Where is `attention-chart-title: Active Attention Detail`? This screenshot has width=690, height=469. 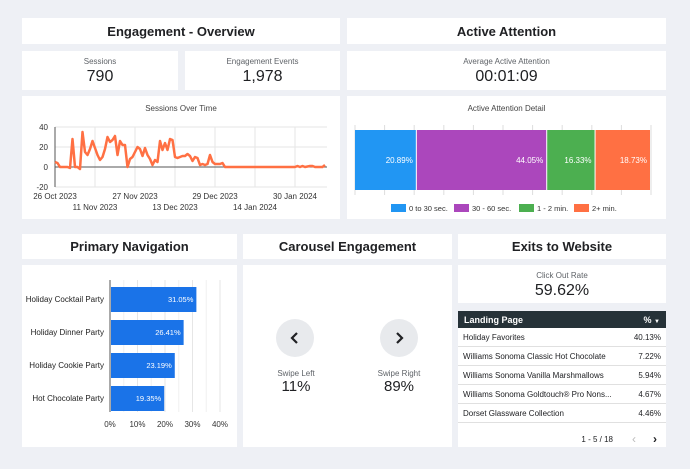 attention-chart-title: Active Attention Detail is located at coordinates (506, 108).